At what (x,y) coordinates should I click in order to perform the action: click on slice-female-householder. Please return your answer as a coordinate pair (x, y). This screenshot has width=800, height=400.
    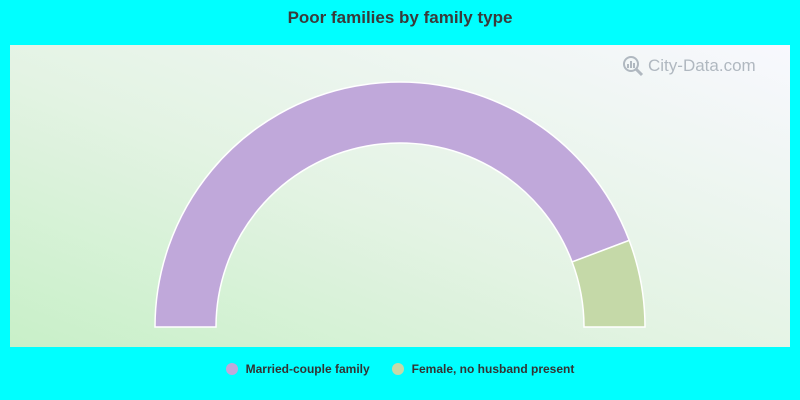
    Looking at the image, I should click on (608, 283).